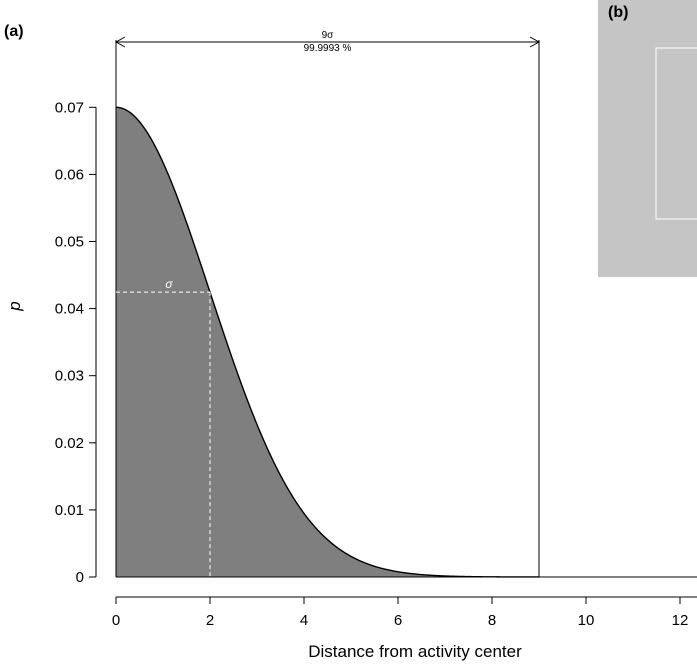 Image resolution: width=697 pixels, height=670 pixels. What do you see at coordinates (676, 133) in the screenshot?
I see `panel-b-inner-box` at bounding box center [676, 133].